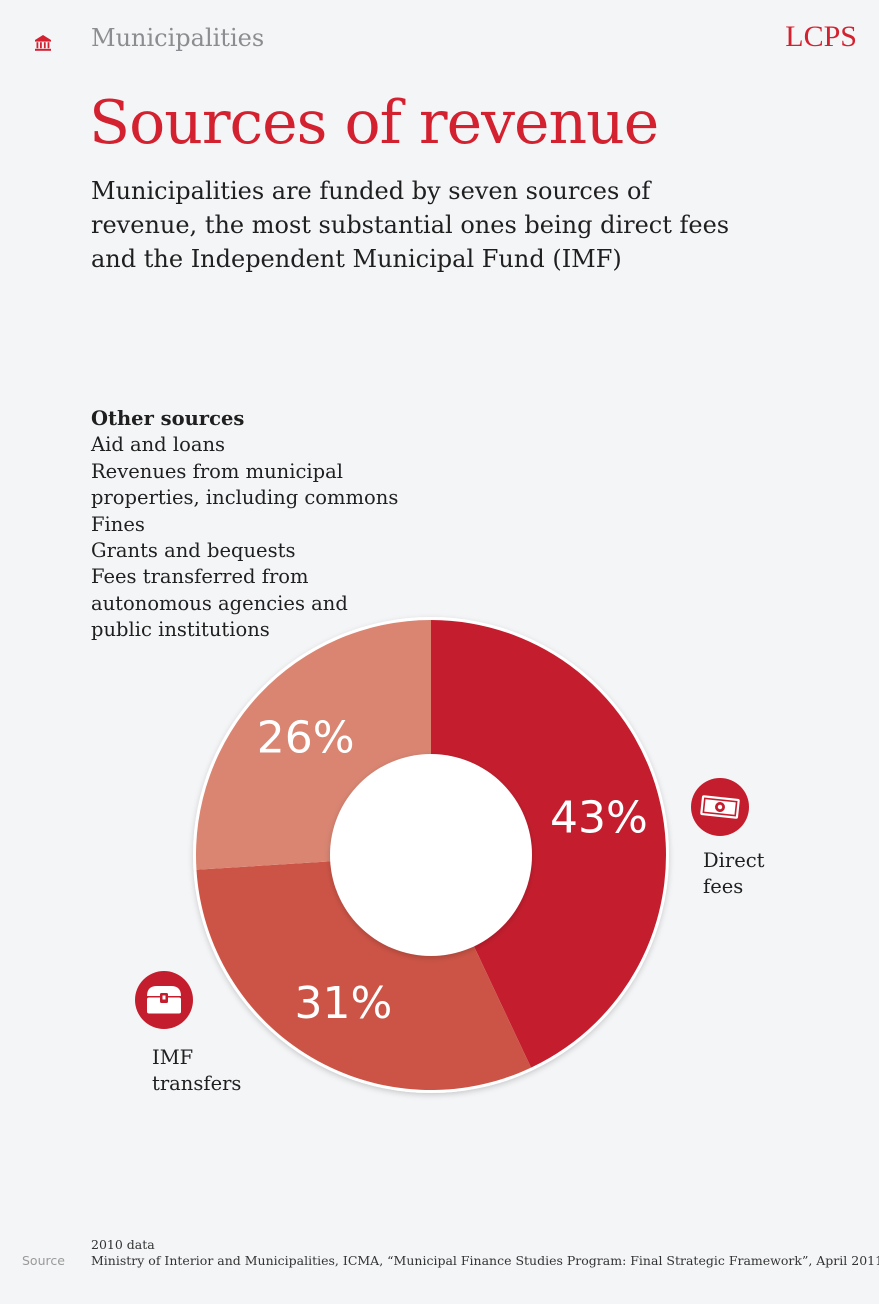 This screenshot has width=879, height=1304. I want to click on slice-value-label: 31%, so click(344, 1003).